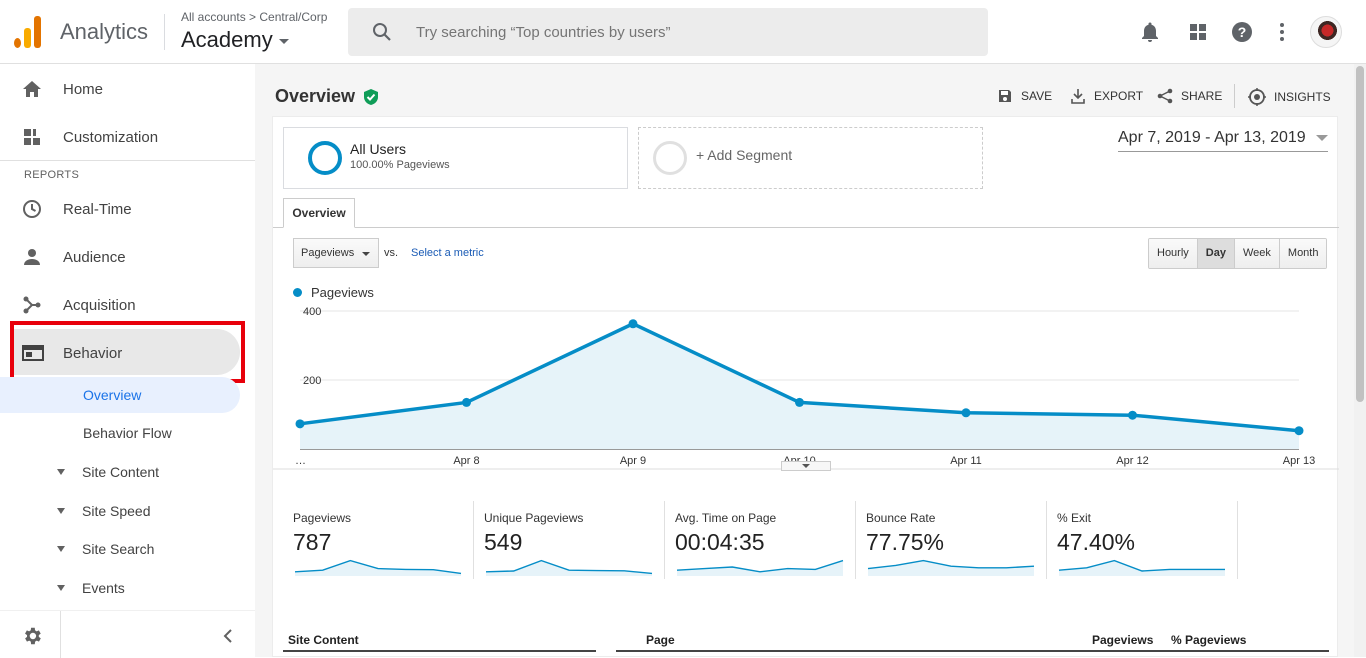  Describe the element at coordinates (1132, 461) in the screenshot. I see `x-tick-label: Apr 12` at that location.